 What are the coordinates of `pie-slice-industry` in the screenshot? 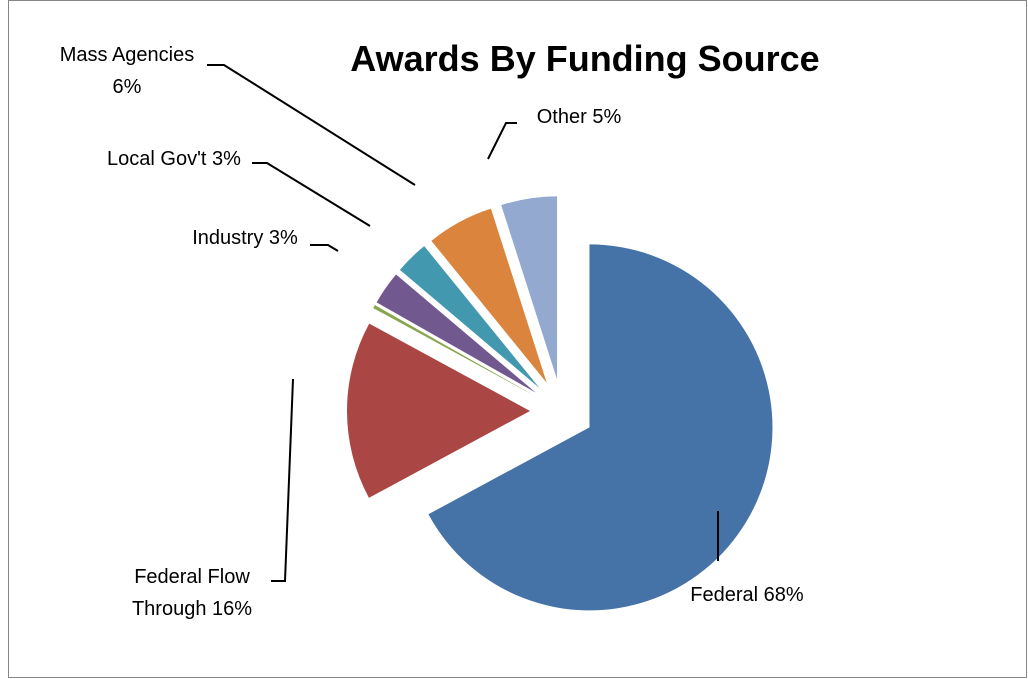 It's located at (456, 333).